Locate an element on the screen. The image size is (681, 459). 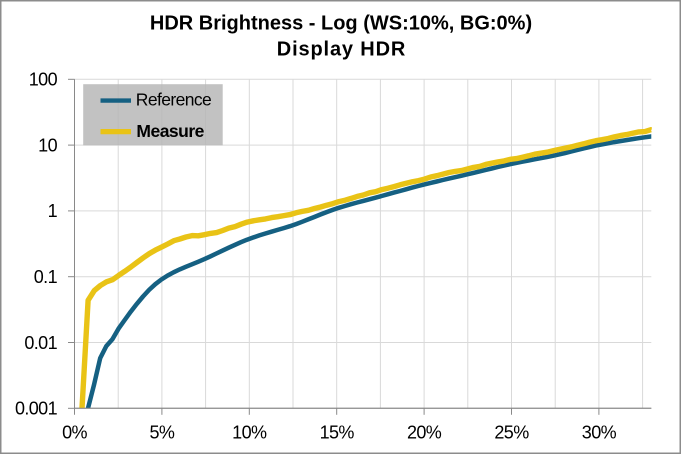
svg-text: 30% is located at coordinates (599, 433).